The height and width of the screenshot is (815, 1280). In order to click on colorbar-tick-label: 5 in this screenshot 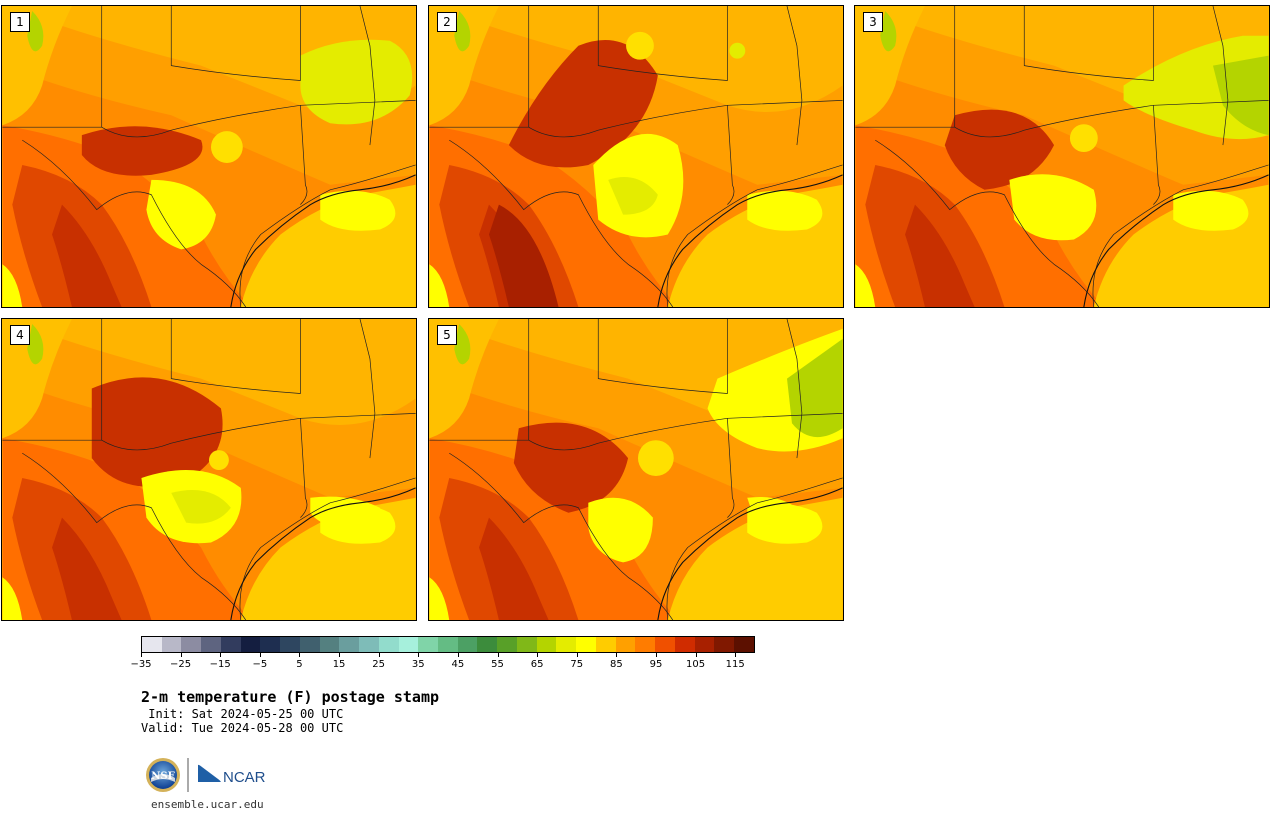, I will do `click(299, 664)`.